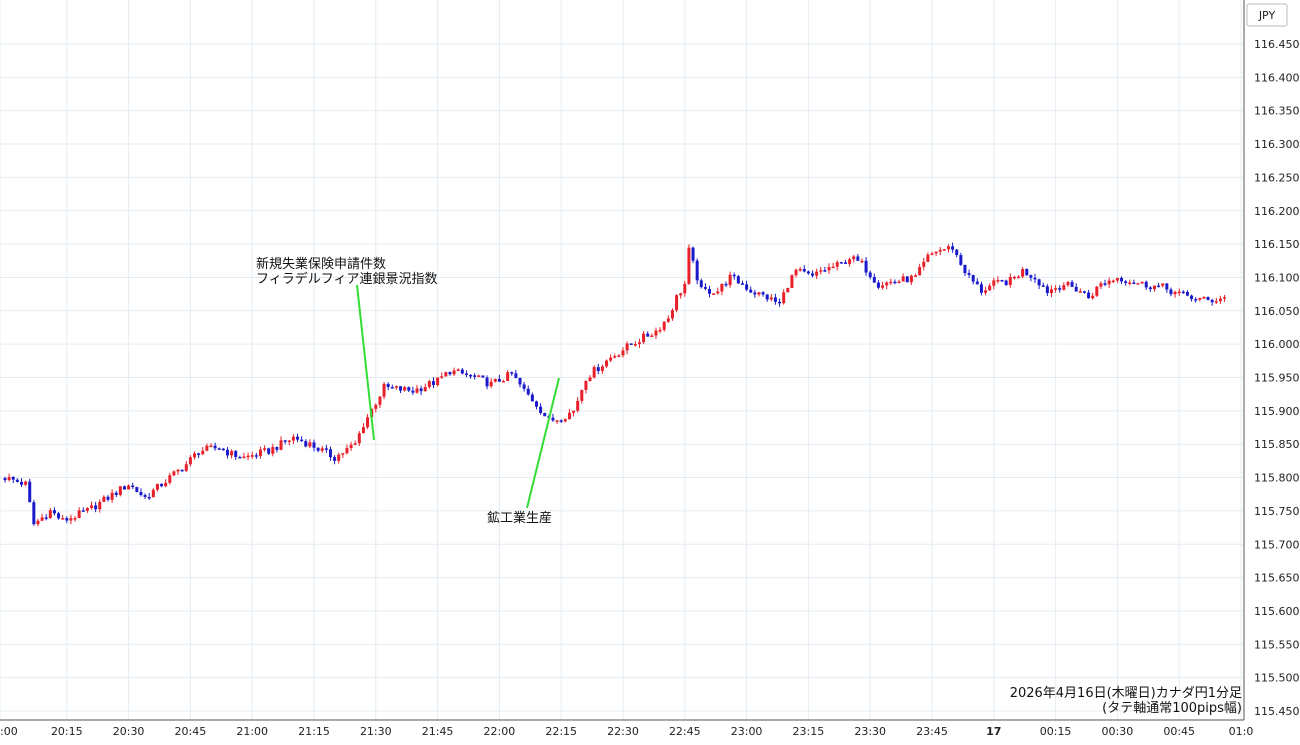 This screenshot has height=745, width=1300. What do you see at coordinates (1056, 731) in the screenshot?
I see `x-tick-label: 00:15` at bounding box center [1056, 731].